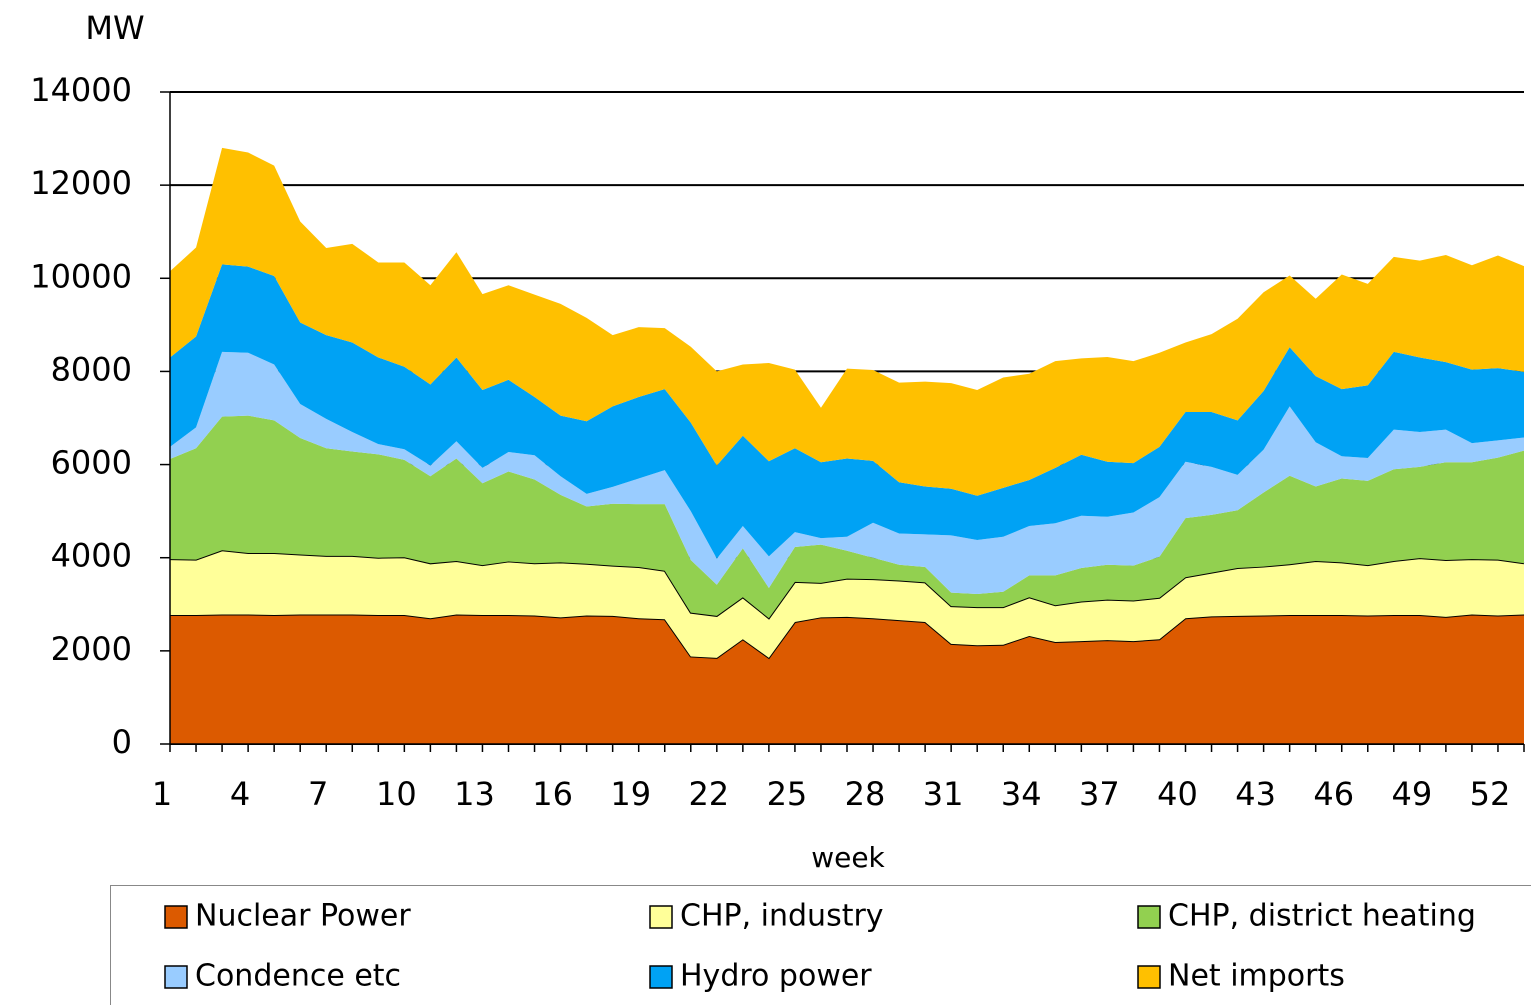  I want to click on x-tick-label: 40, so click(1177, 794).